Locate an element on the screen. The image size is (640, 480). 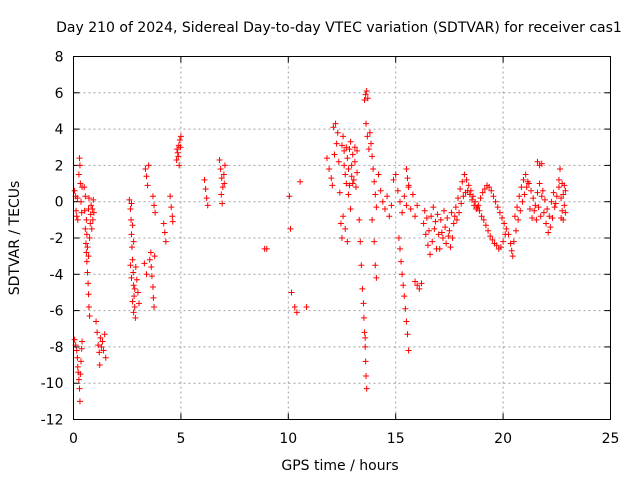
x-tick-label: 0 is located at coordinates (73, 439).